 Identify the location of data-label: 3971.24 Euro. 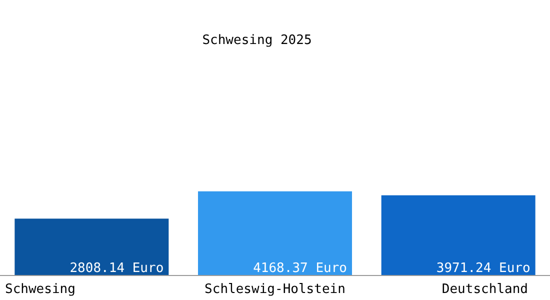
(483, 268).